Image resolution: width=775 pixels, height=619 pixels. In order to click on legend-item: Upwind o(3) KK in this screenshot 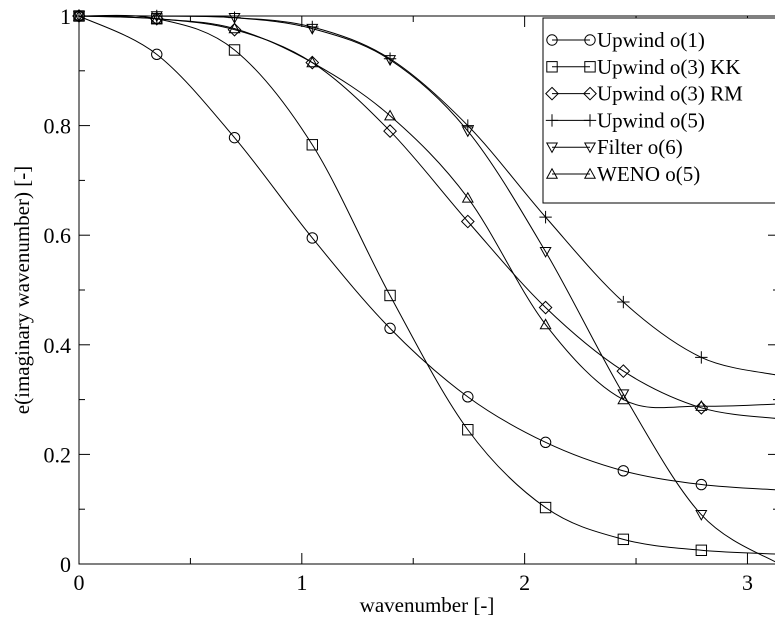, I will do `click(643, 67)`.